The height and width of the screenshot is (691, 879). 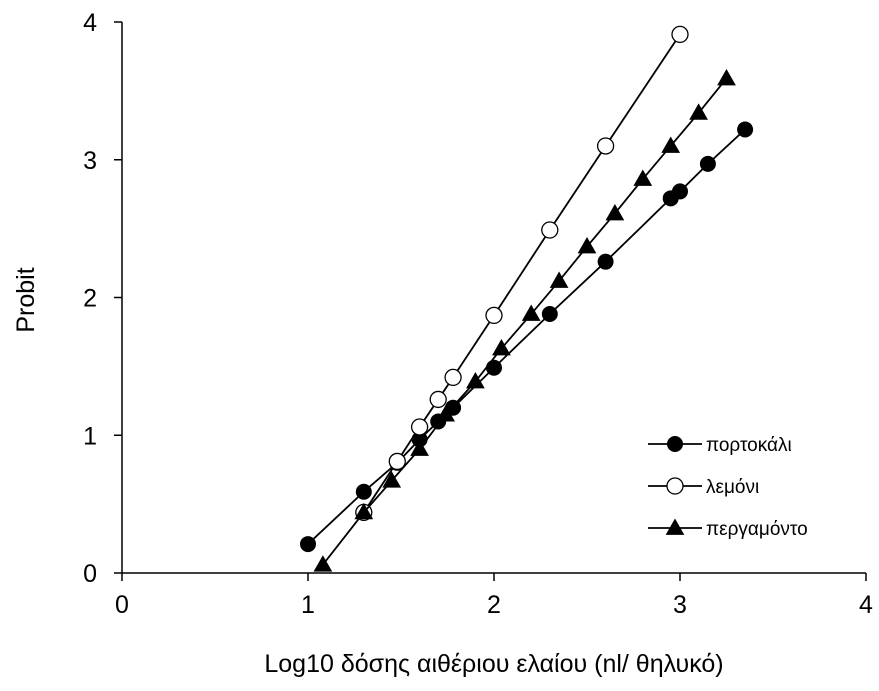 I want to click on legend-item: περγαμόντο, so click(x=728, y=529).